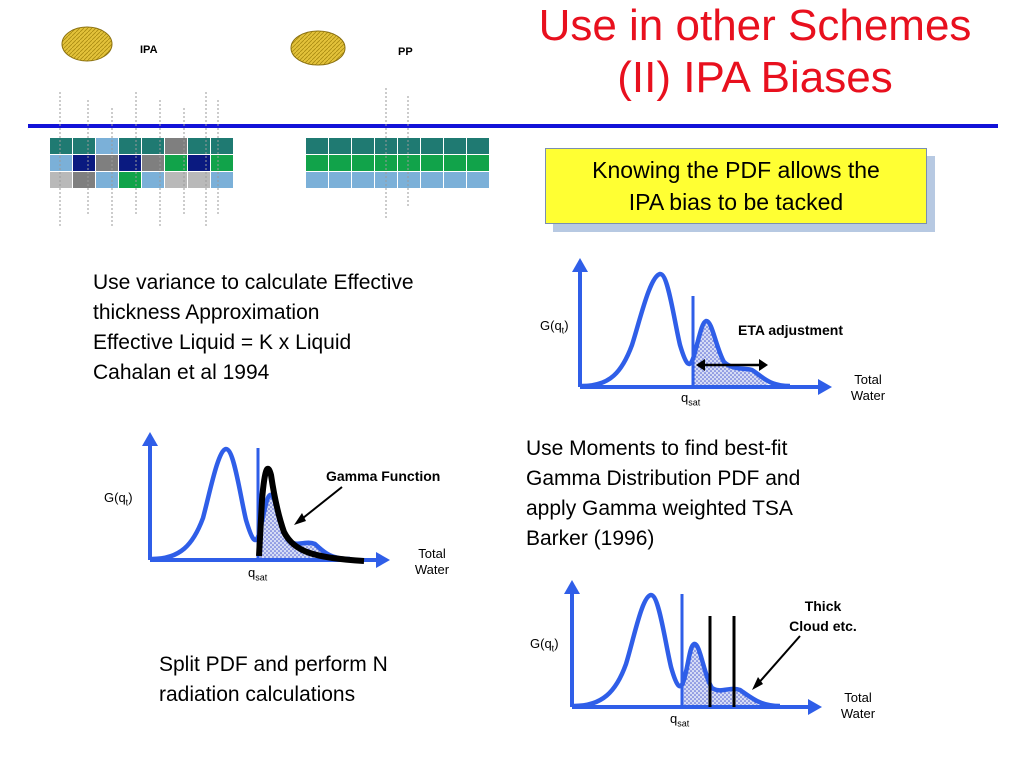  What do you see at coordinates (513, 126) in the screenshot?
I see `title-underline` at bounding box center [513, 126].